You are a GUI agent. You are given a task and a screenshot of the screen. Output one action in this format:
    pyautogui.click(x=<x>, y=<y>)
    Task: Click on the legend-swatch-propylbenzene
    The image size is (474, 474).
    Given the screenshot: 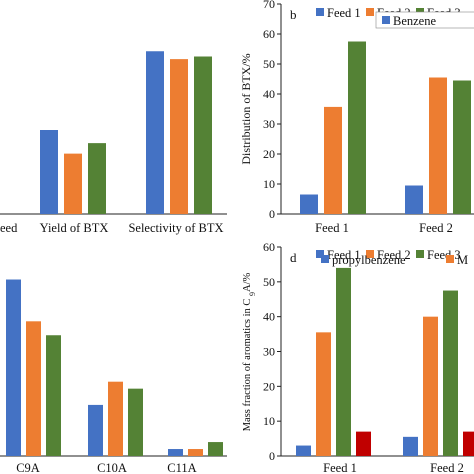 What is the action you would take?
    pyautogui.click(x=325, y=259)
    